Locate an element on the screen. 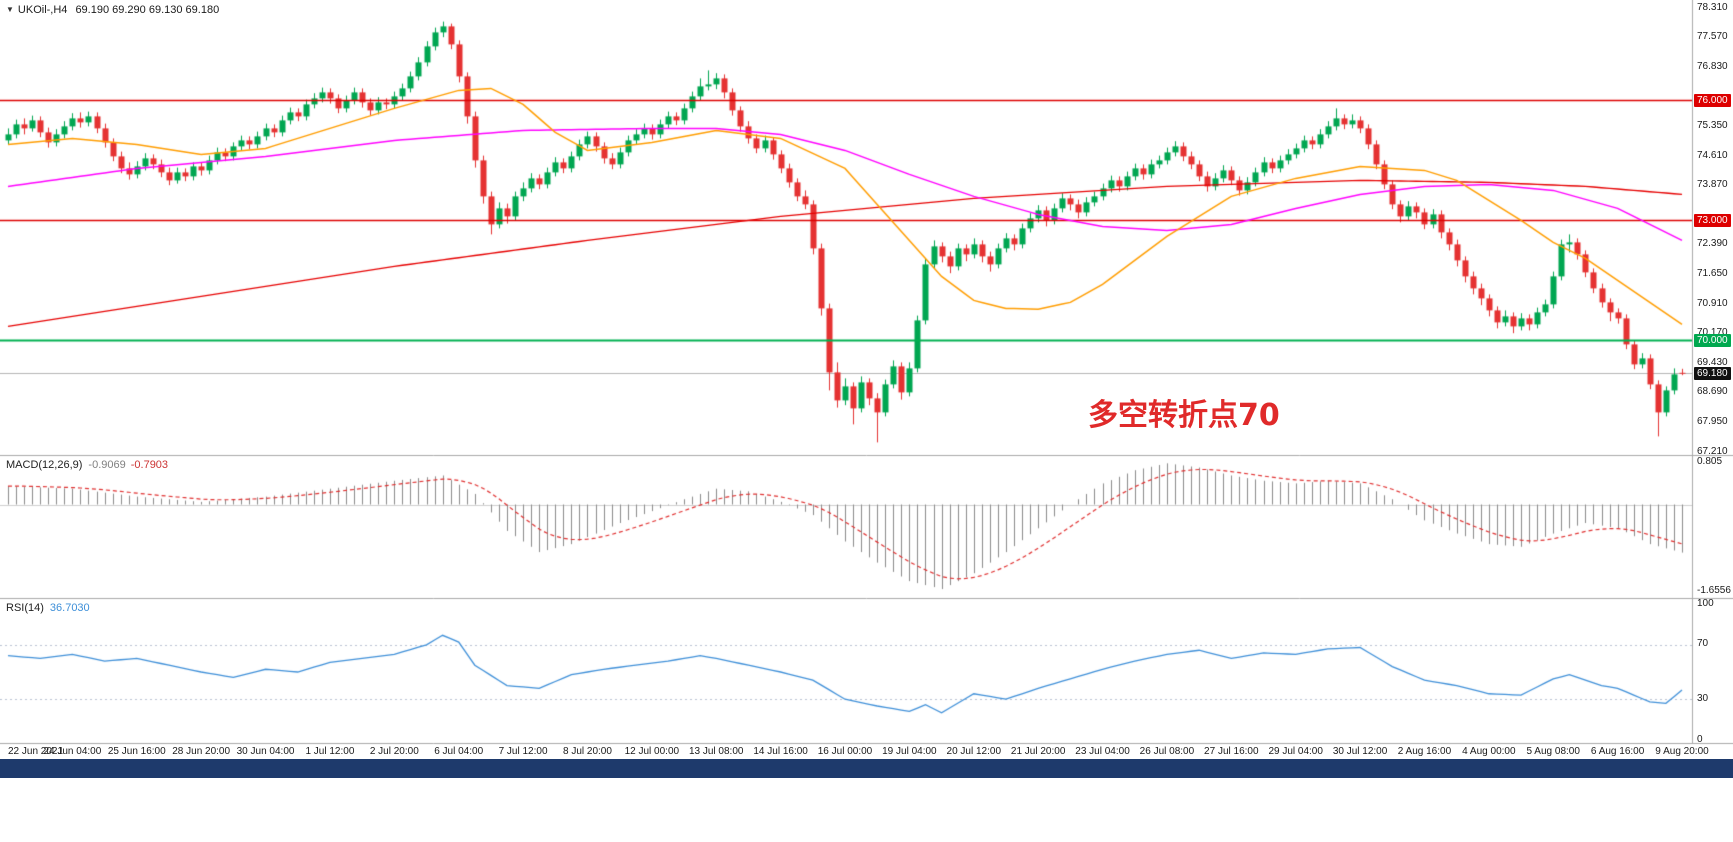 Image resolution: width=1733 pixels, height=842 pixels. price-tick-label: 67.210 is located at coordinates (1712, 451).